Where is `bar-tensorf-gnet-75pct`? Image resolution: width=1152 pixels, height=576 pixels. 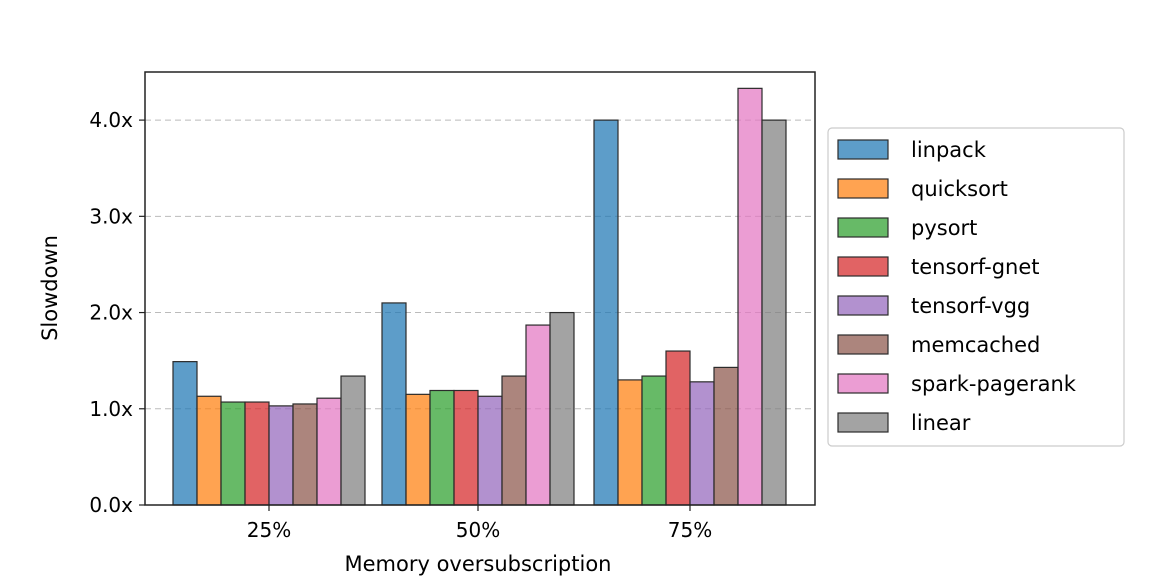 bar-tensorf-gnet-75pct is located at coordinates (678, 428).